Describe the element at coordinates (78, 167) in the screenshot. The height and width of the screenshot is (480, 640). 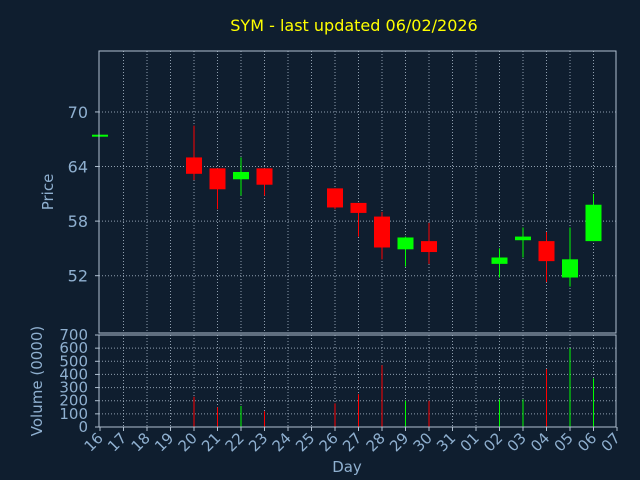
I see `price-tick-label: 64` at that location.